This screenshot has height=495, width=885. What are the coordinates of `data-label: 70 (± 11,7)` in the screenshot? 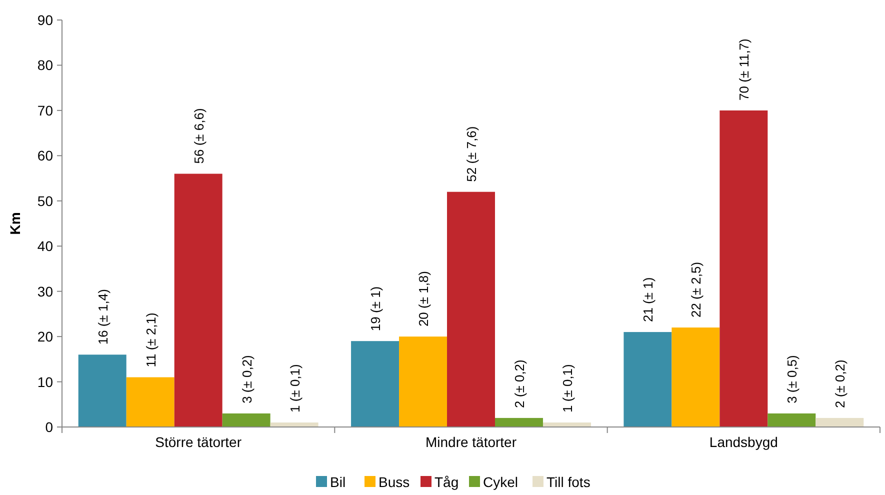 It's located at (744, 69).